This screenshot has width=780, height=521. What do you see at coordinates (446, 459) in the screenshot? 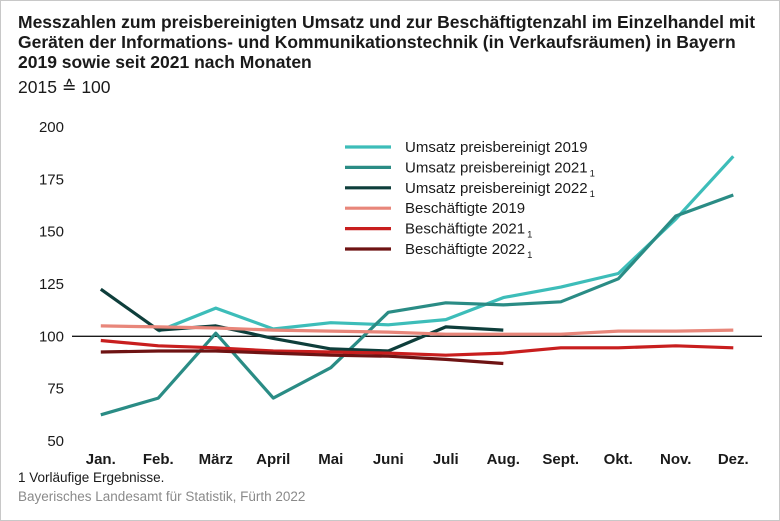
I see `x-tick-label: Juli` at bounding box center [446, 459].